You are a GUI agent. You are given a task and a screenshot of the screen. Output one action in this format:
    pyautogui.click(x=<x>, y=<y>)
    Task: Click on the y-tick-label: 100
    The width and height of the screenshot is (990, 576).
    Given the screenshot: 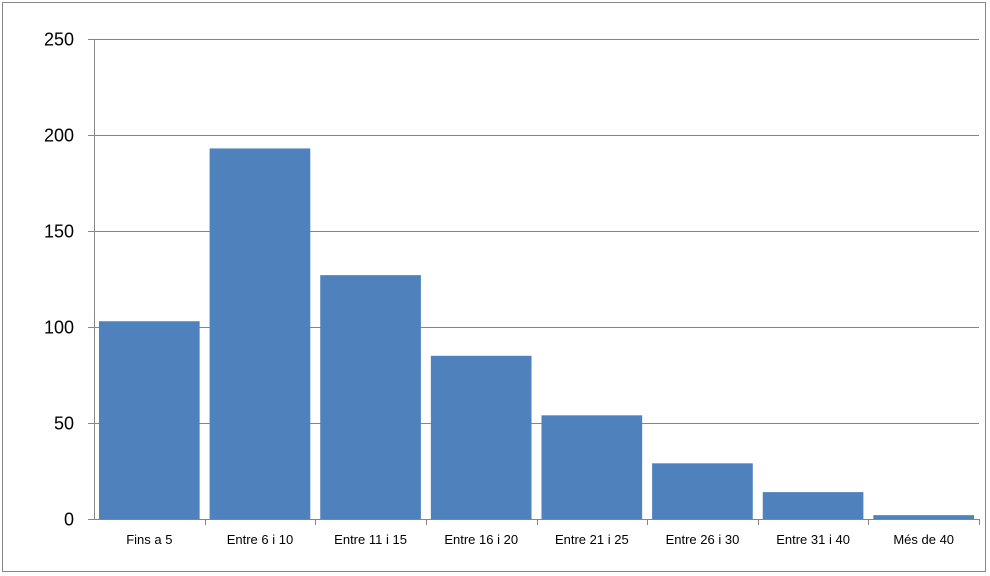 What is the action you would take?
    pyautogui.click(x=59, y=328)
    